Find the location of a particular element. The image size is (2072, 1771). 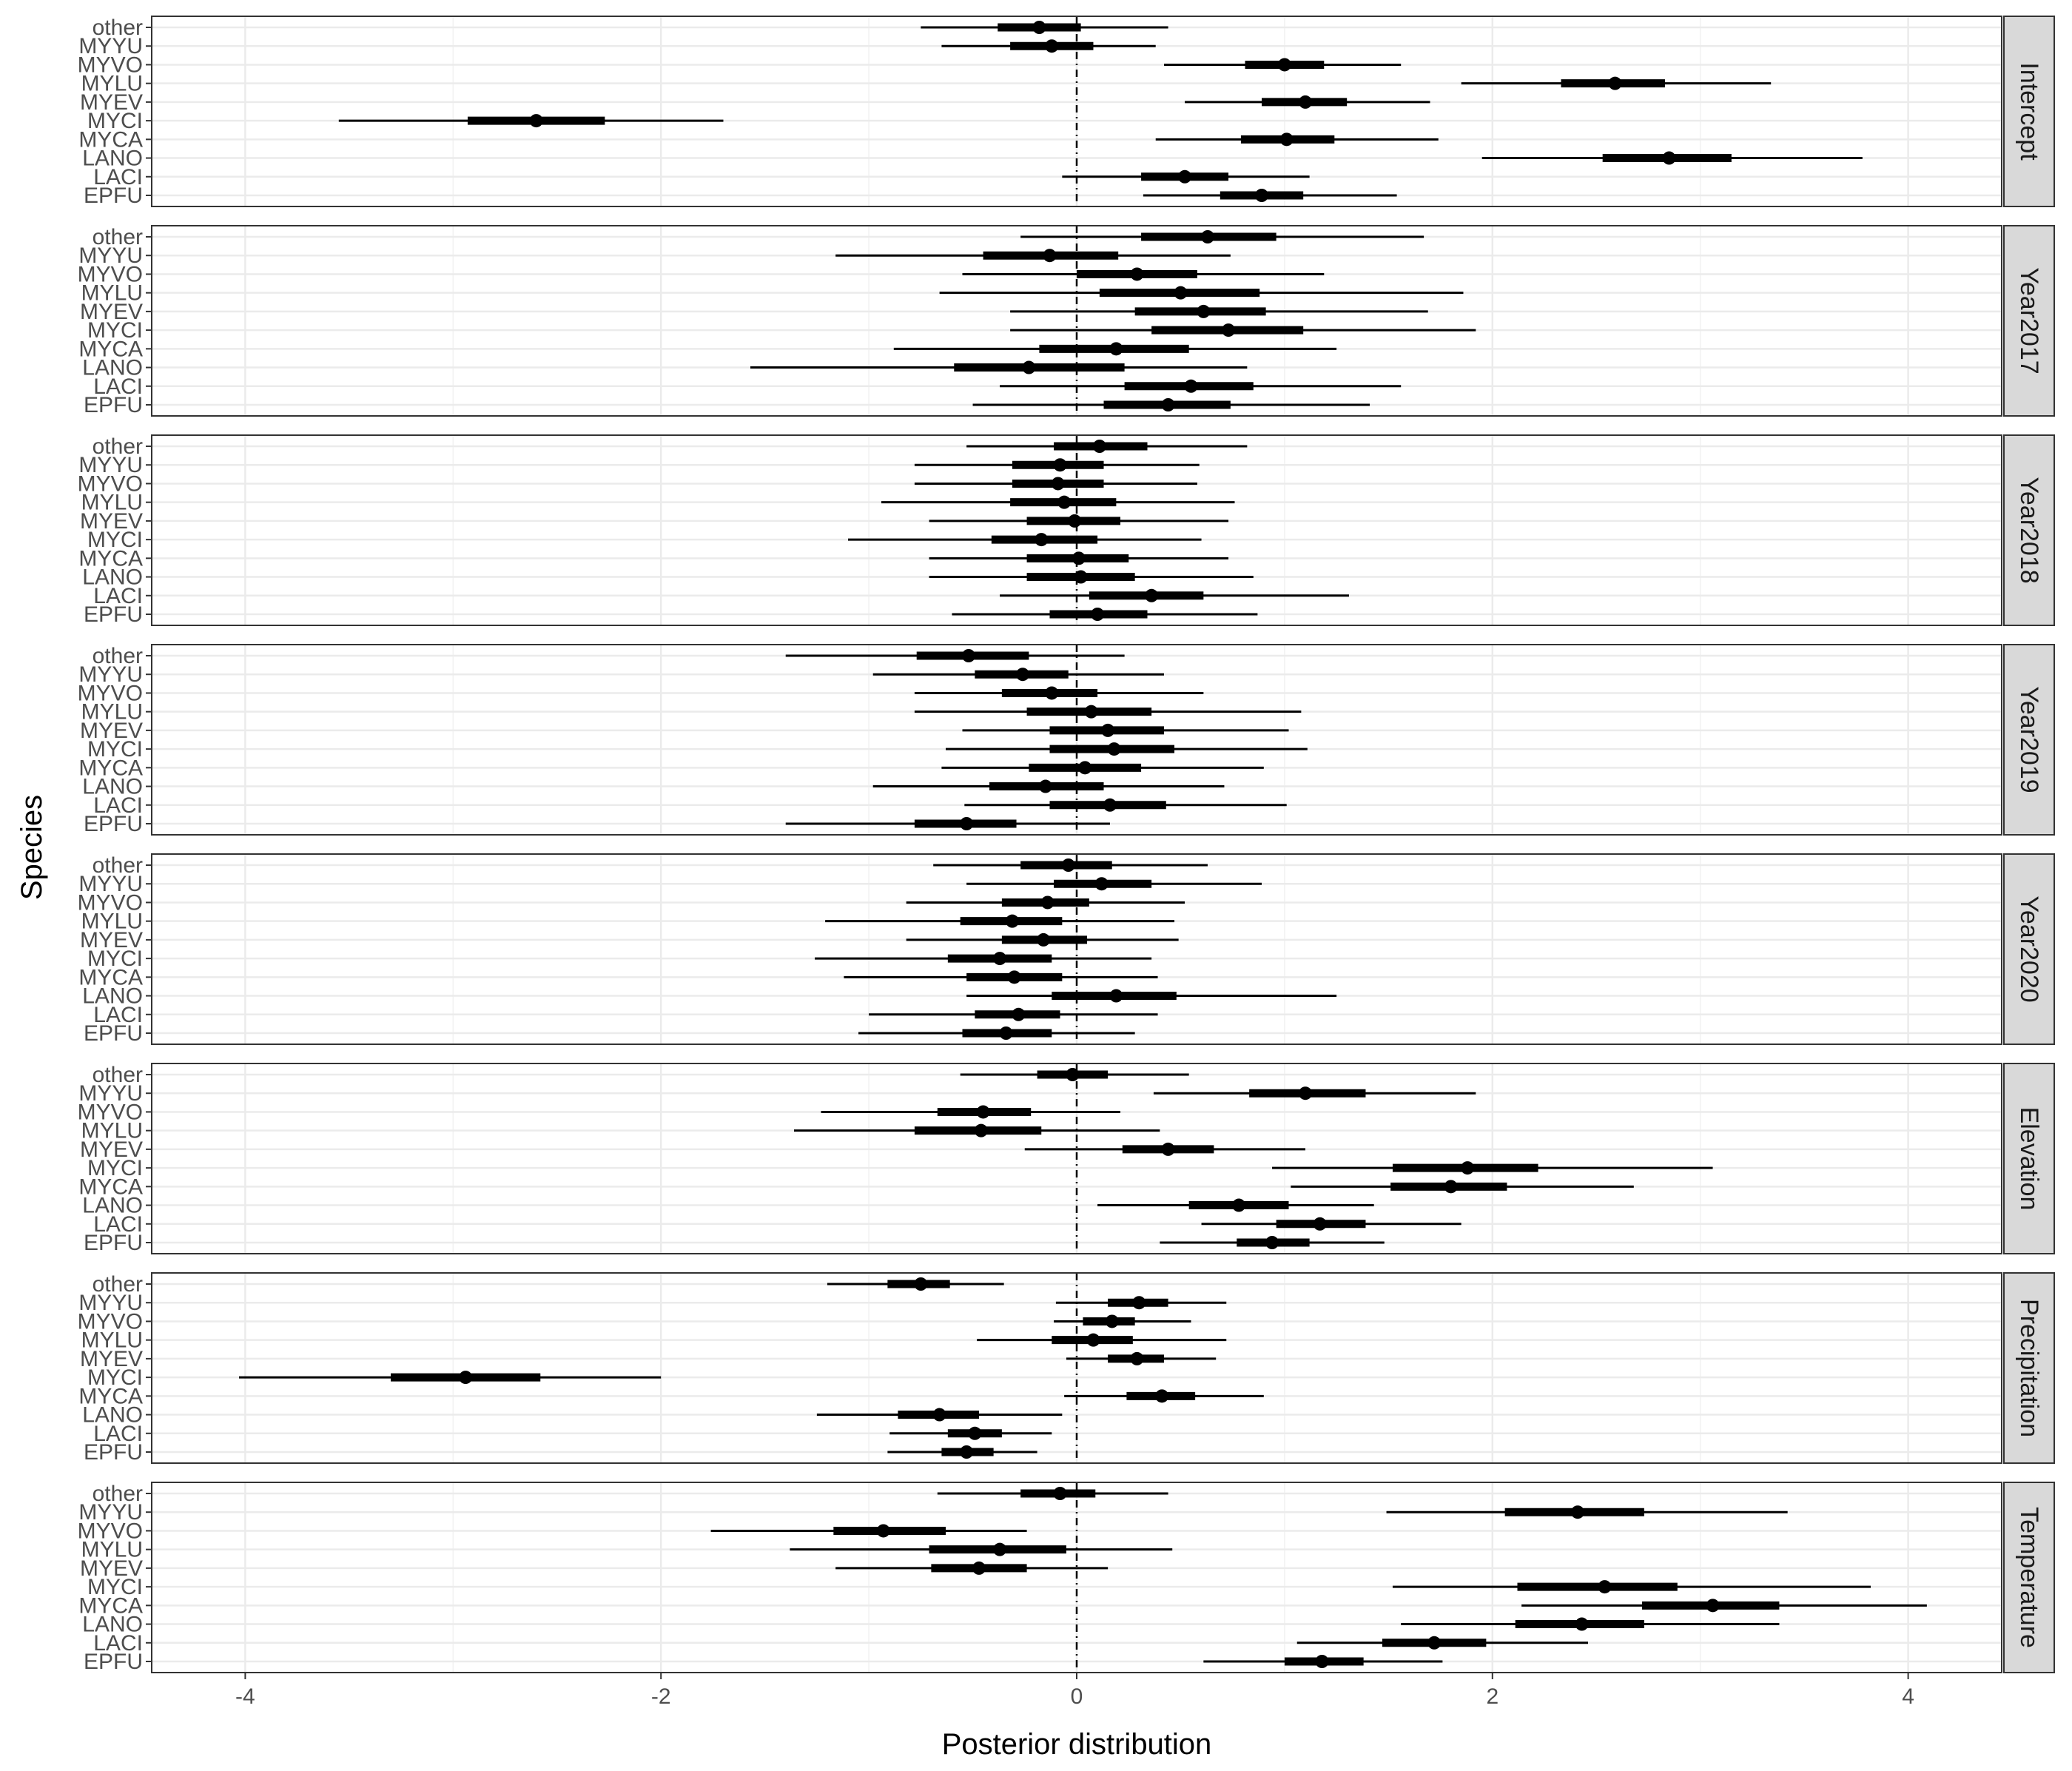

x-axis: -4 -2 0 2 4 is located at coordinates (1074, 1691).